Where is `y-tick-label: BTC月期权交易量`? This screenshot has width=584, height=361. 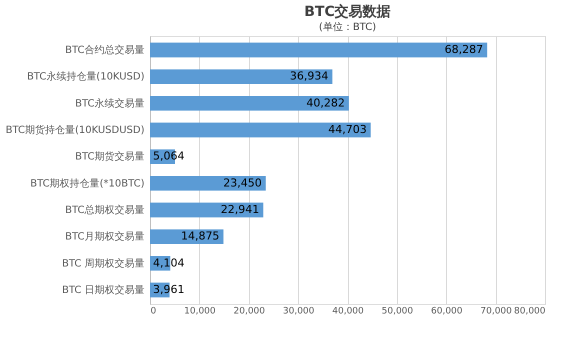
y-tick-label: BTC月期权交易量 is located at coordinates (104, 236).